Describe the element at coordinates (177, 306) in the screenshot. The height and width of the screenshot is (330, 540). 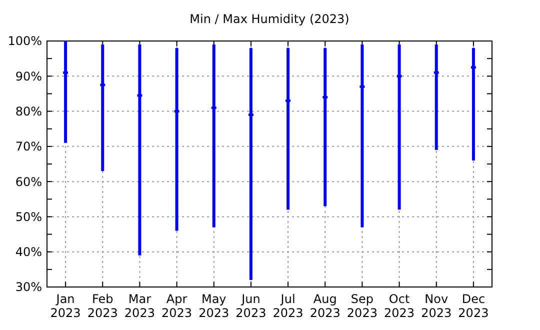
I see `x-tick-label: Apr 2023` at that location.